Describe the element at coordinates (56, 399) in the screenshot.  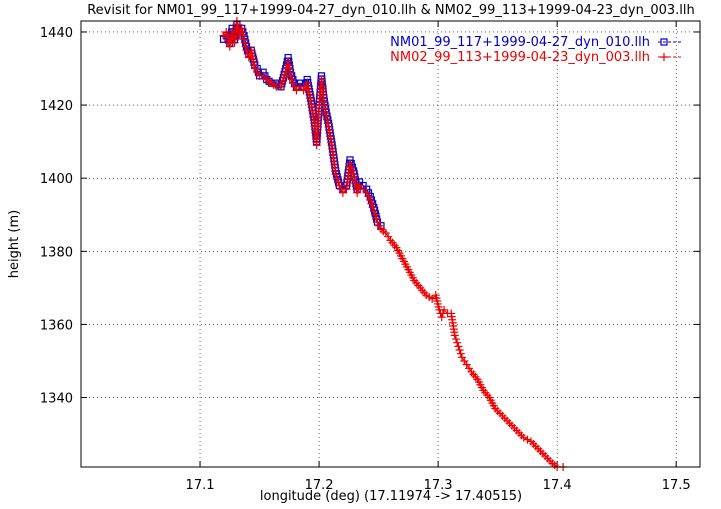
I see `y-tick-label: 1340` at that location.